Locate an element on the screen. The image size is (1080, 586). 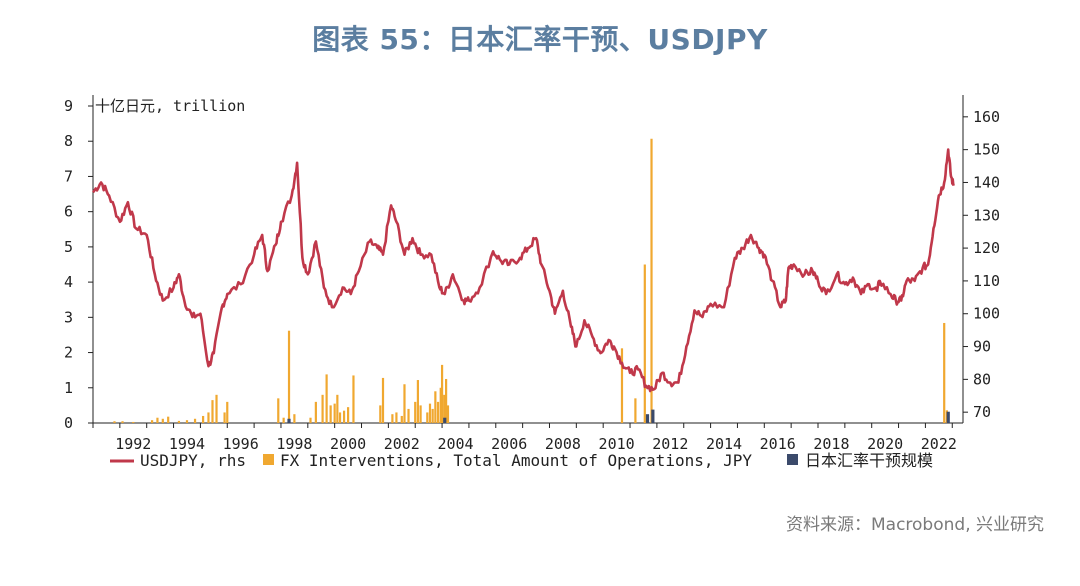
x-tick-label: 2010 is located at coordinates (617, 444).